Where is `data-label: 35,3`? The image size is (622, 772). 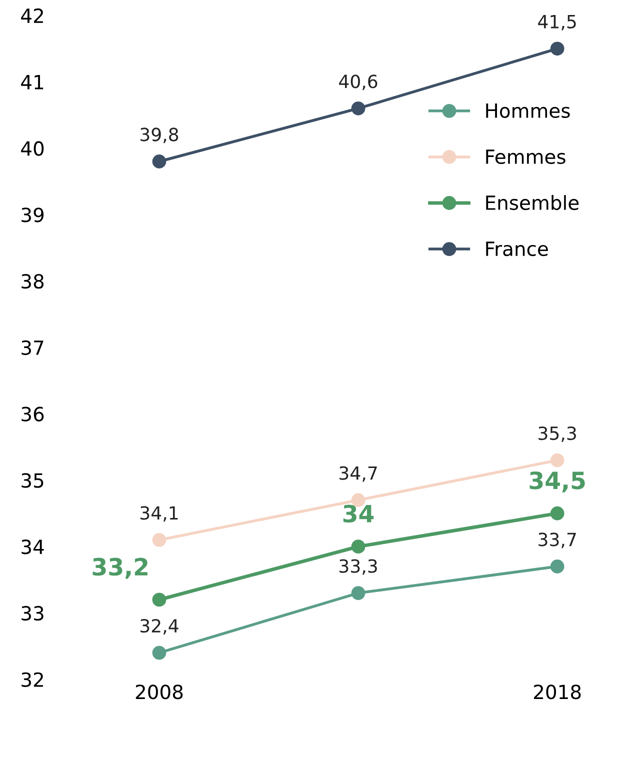
data-label: 35,3 is located at coordinates (557, 434).